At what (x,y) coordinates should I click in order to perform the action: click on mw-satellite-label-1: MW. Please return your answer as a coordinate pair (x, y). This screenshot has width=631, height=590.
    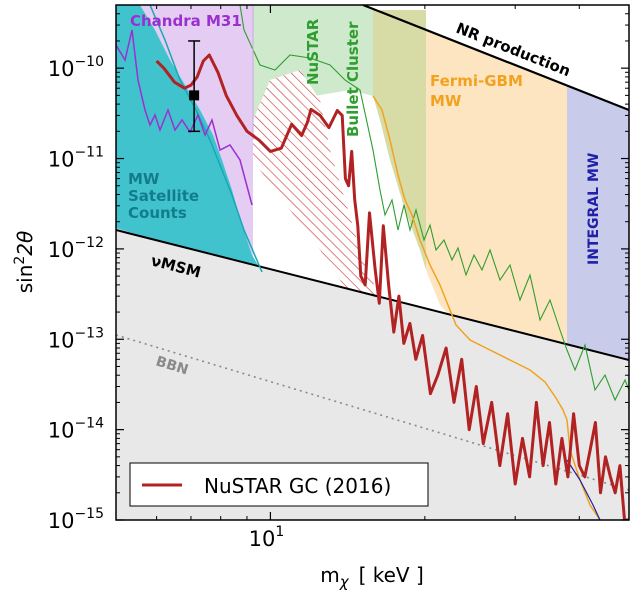
    Looking at the image, I should click on (144, 179).